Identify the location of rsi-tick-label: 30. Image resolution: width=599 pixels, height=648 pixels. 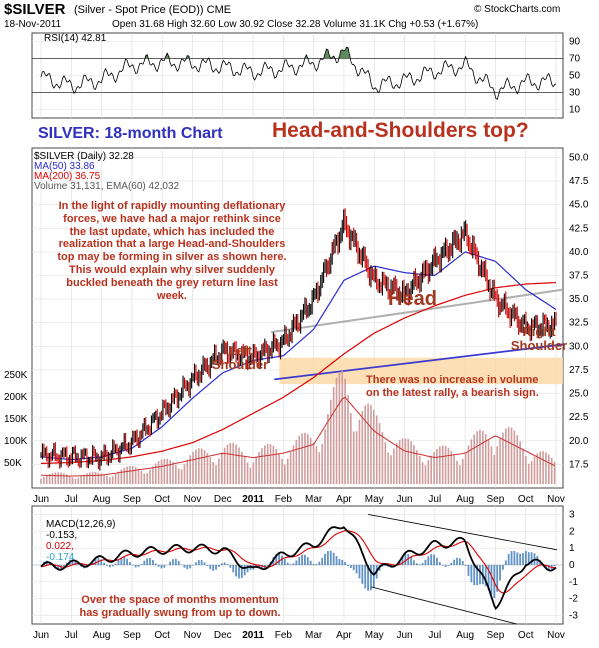
(575, 93).